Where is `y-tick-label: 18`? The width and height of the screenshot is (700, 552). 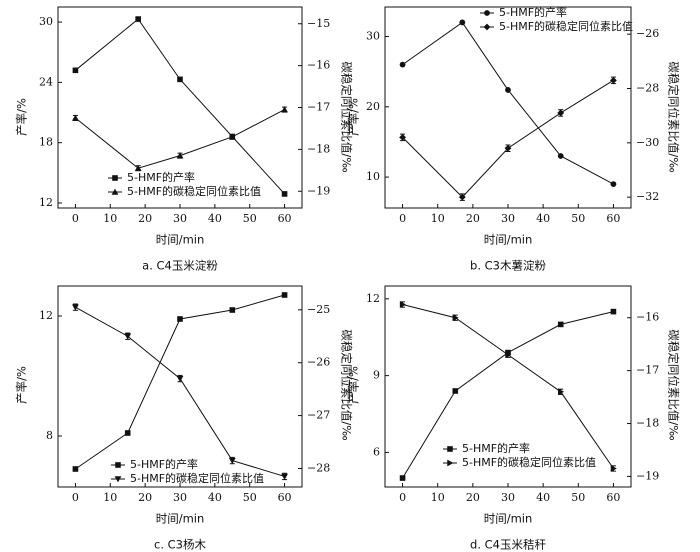
y-tick-label: 18 is located at coordinates (46, 142).